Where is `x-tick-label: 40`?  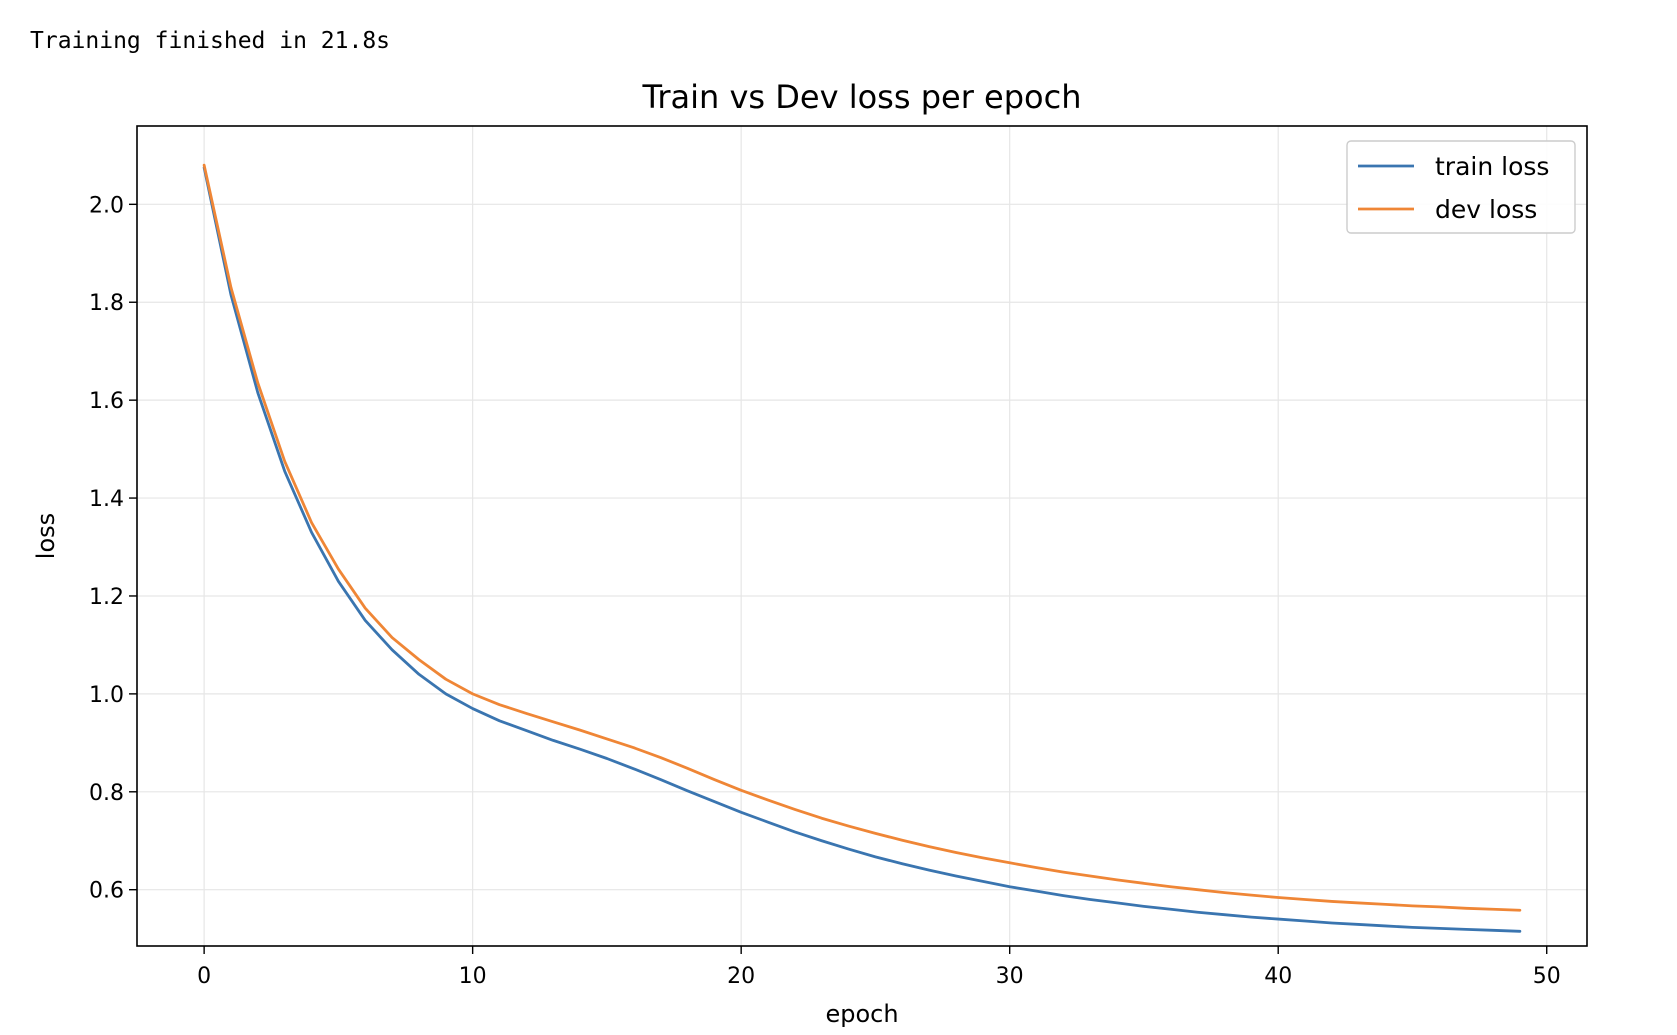 x-tick-label: 40 is located at coordinates (1278, 976).